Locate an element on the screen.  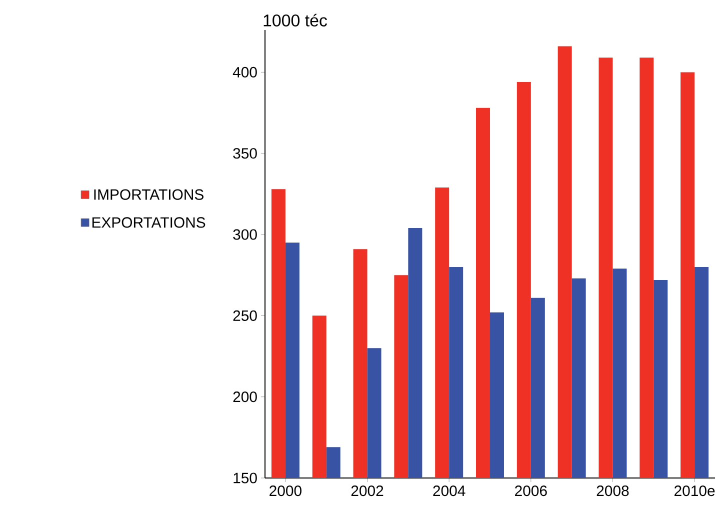
x-tick-label: 2004 is located at coordinates (449, 491).